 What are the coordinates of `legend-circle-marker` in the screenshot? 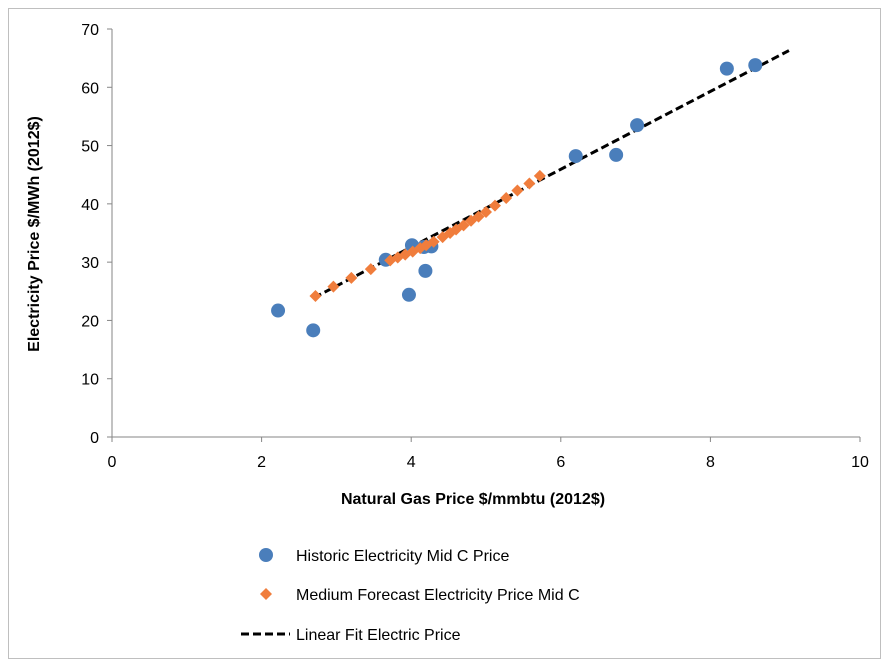 It's located at (266, 555).